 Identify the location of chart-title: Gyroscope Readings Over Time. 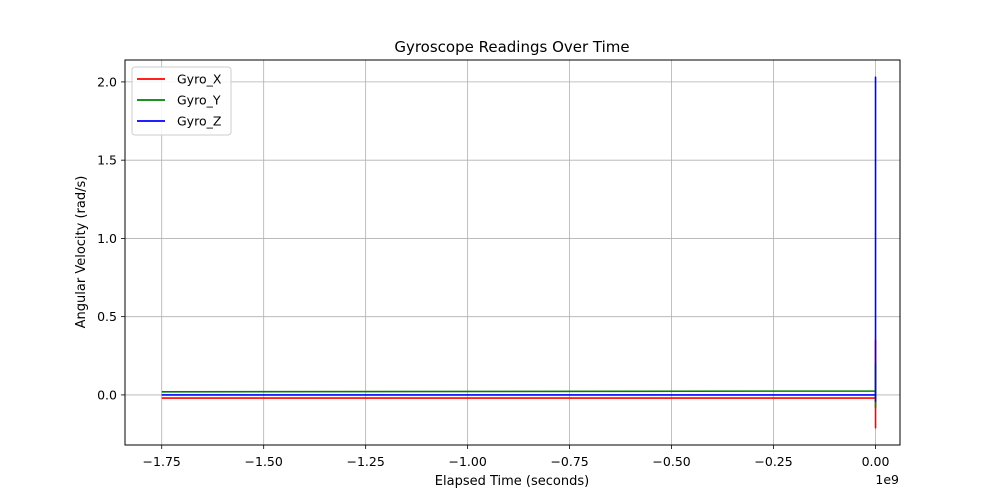
(511, 47).